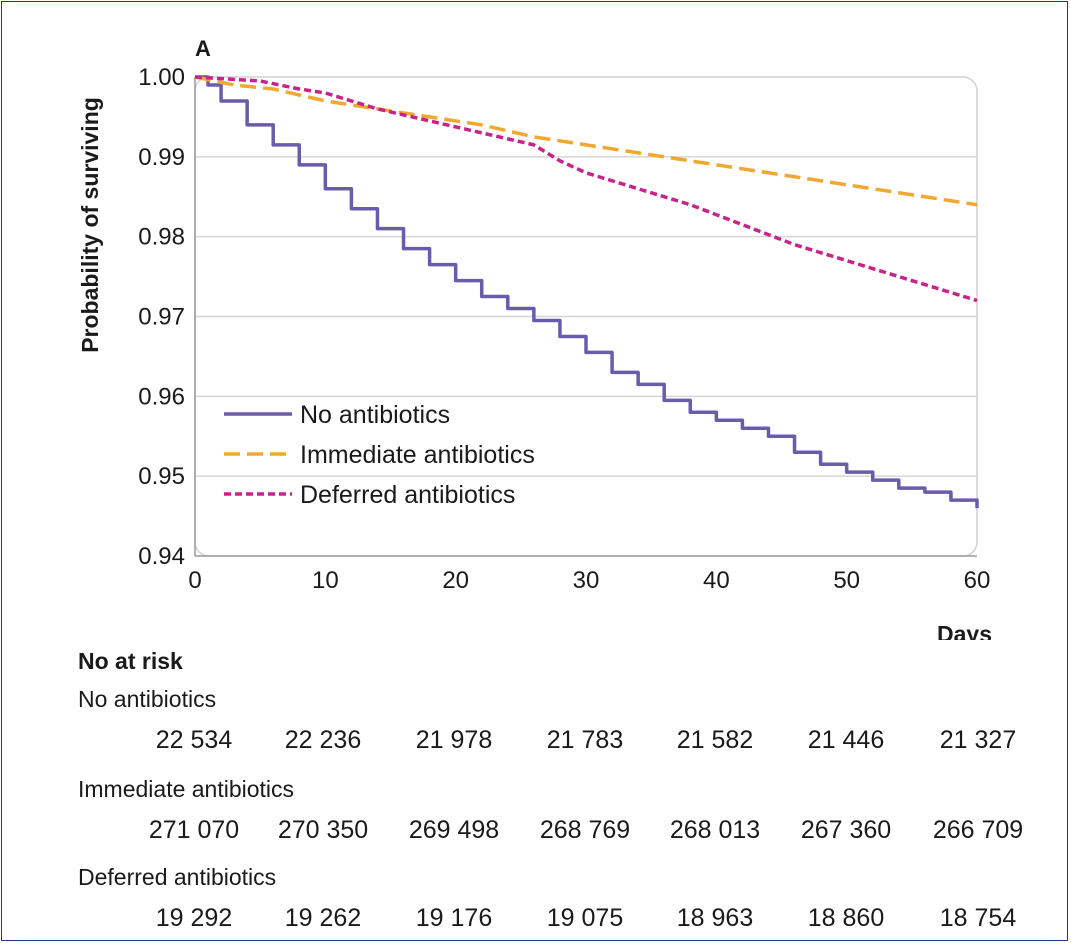  I want to click on legend-label: No antibiotics, so click(375, 415).